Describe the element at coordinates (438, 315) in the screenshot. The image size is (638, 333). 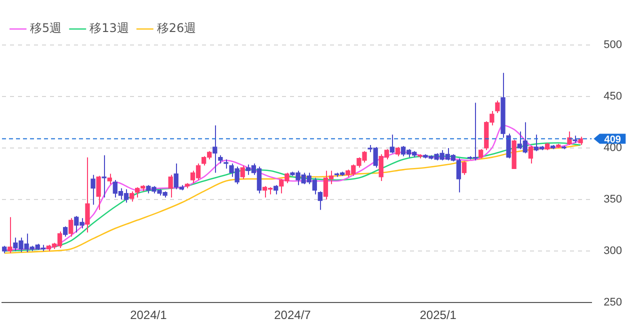
I see `x-tick-label: 2025/1` at that location.